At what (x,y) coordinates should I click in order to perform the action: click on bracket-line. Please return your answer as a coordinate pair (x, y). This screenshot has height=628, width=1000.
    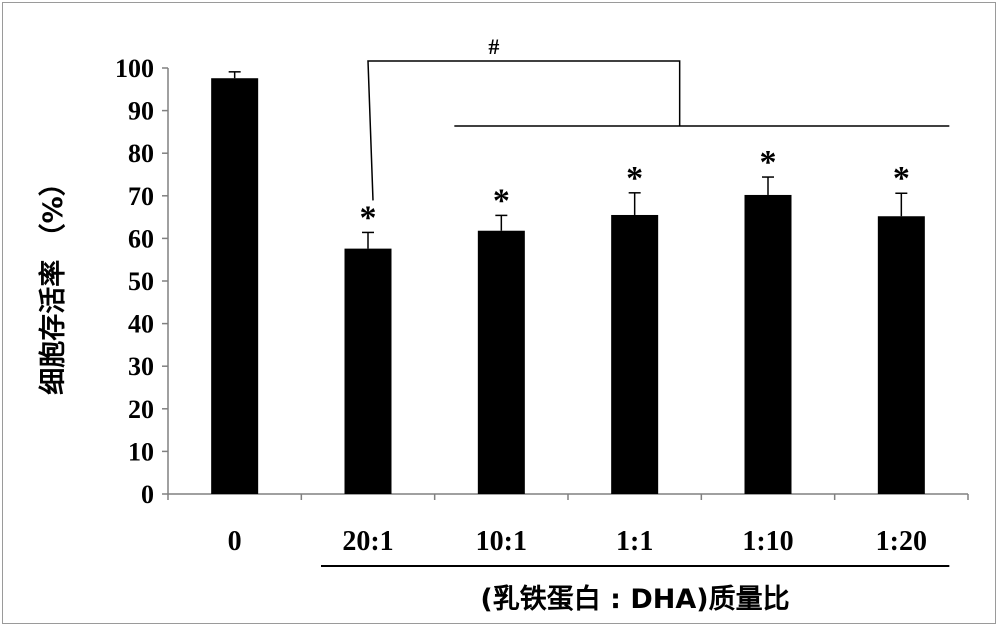
    Looking at the image, I should click on (524, 130).